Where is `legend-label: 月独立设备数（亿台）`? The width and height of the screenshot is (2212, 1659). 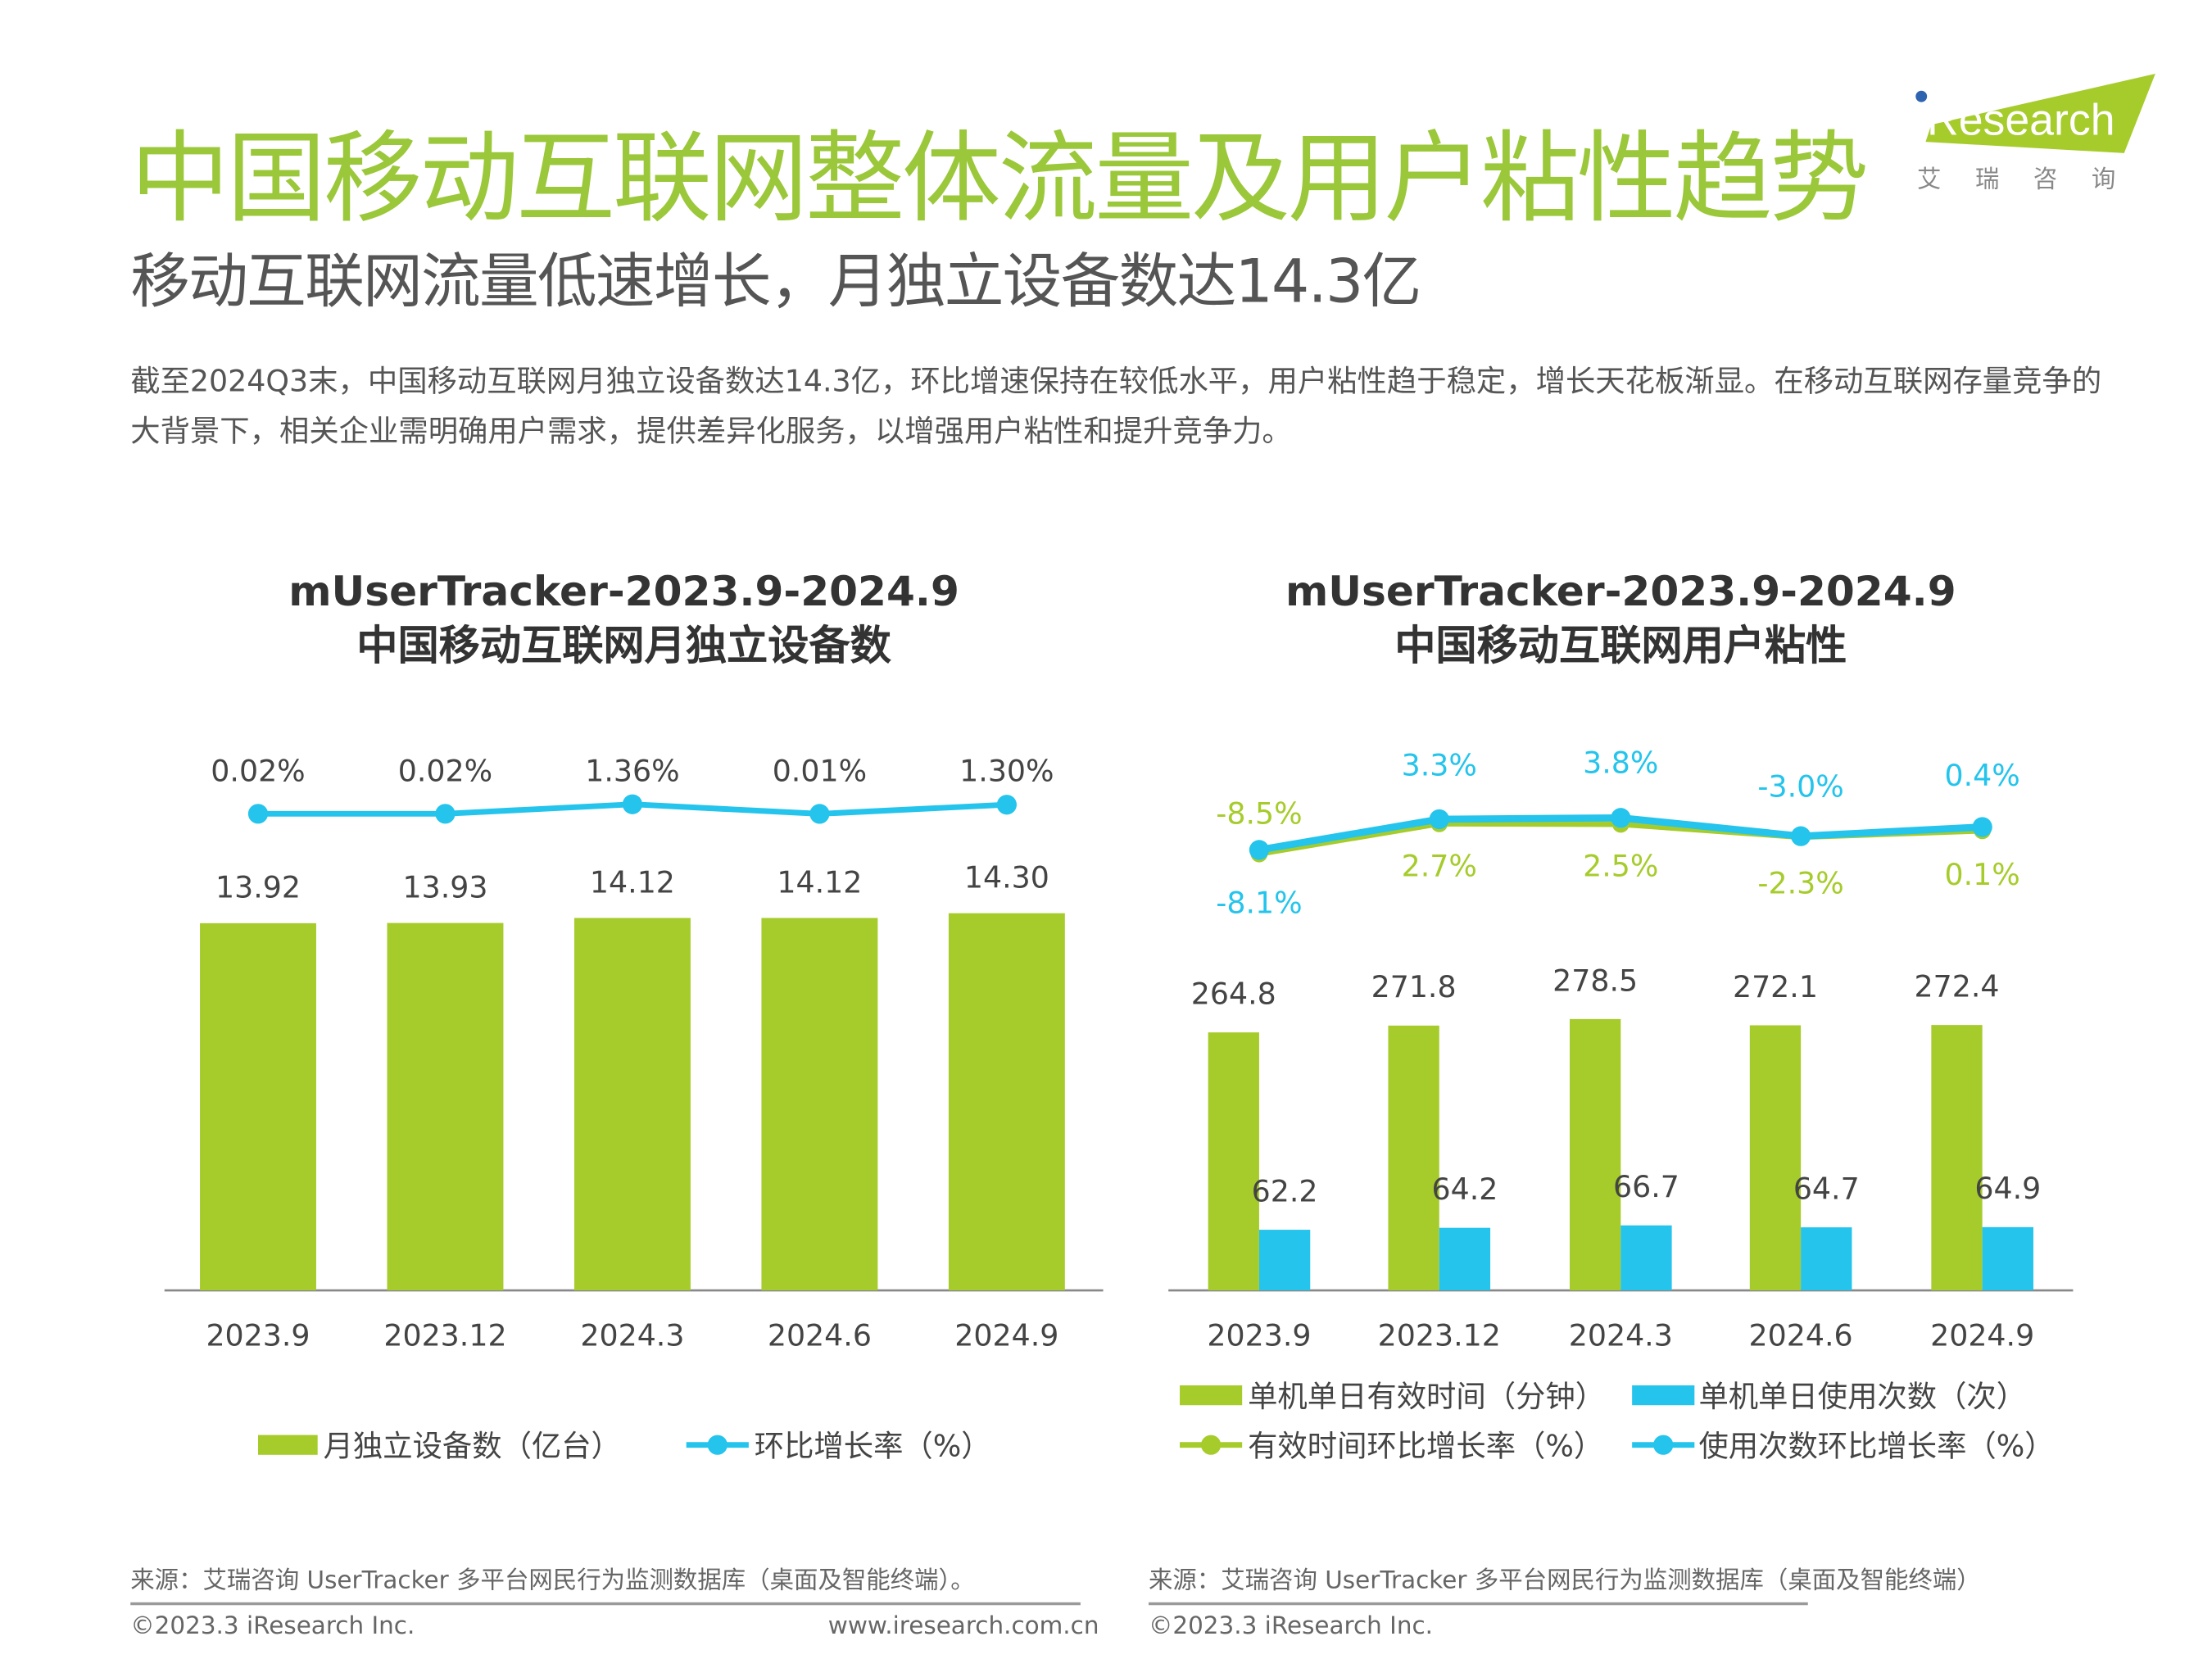
legend-label: 月独立设备数（亿台） is located at coordinates (472, 1446).